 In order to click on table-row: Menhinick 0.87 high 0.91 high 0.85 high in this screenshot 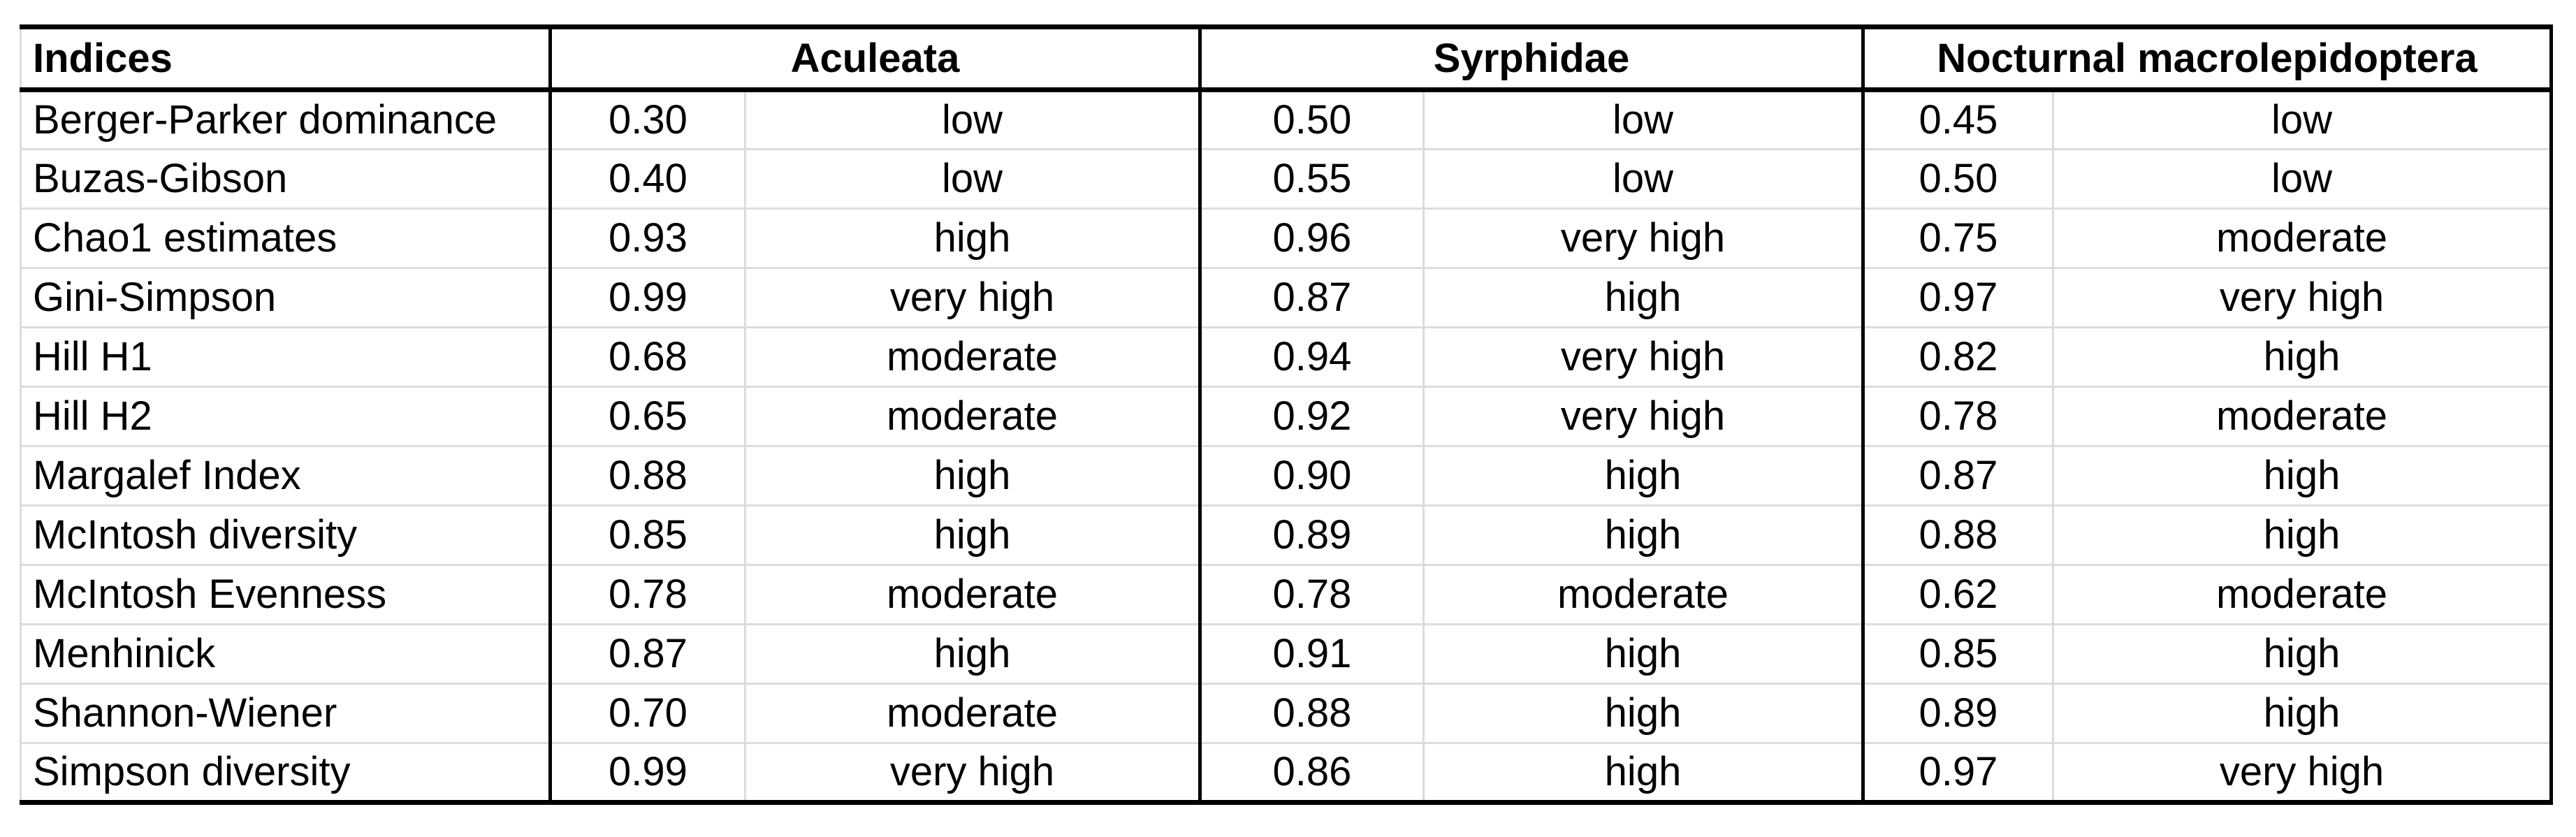, I will do `click(1286, 654)`.